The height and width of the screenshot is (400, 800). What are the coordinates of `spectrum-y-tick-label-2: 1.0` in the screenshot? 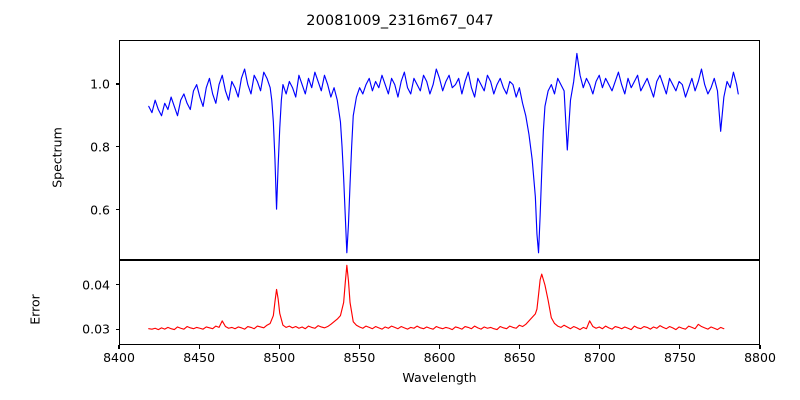 It's located at (100, 84).